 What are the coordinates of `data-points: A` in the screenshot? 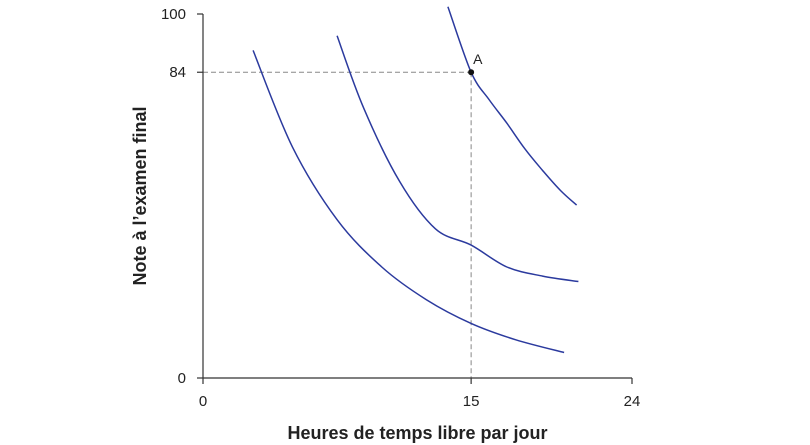 It's located at (475, 63).